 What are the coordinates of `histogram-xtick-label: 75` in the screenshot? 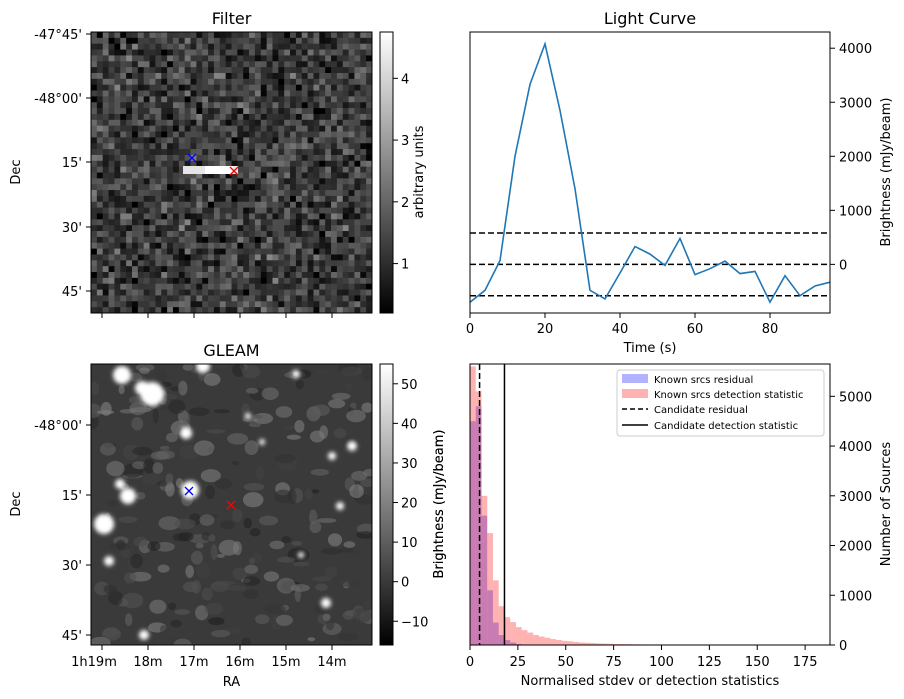 It's located at (613, 662).